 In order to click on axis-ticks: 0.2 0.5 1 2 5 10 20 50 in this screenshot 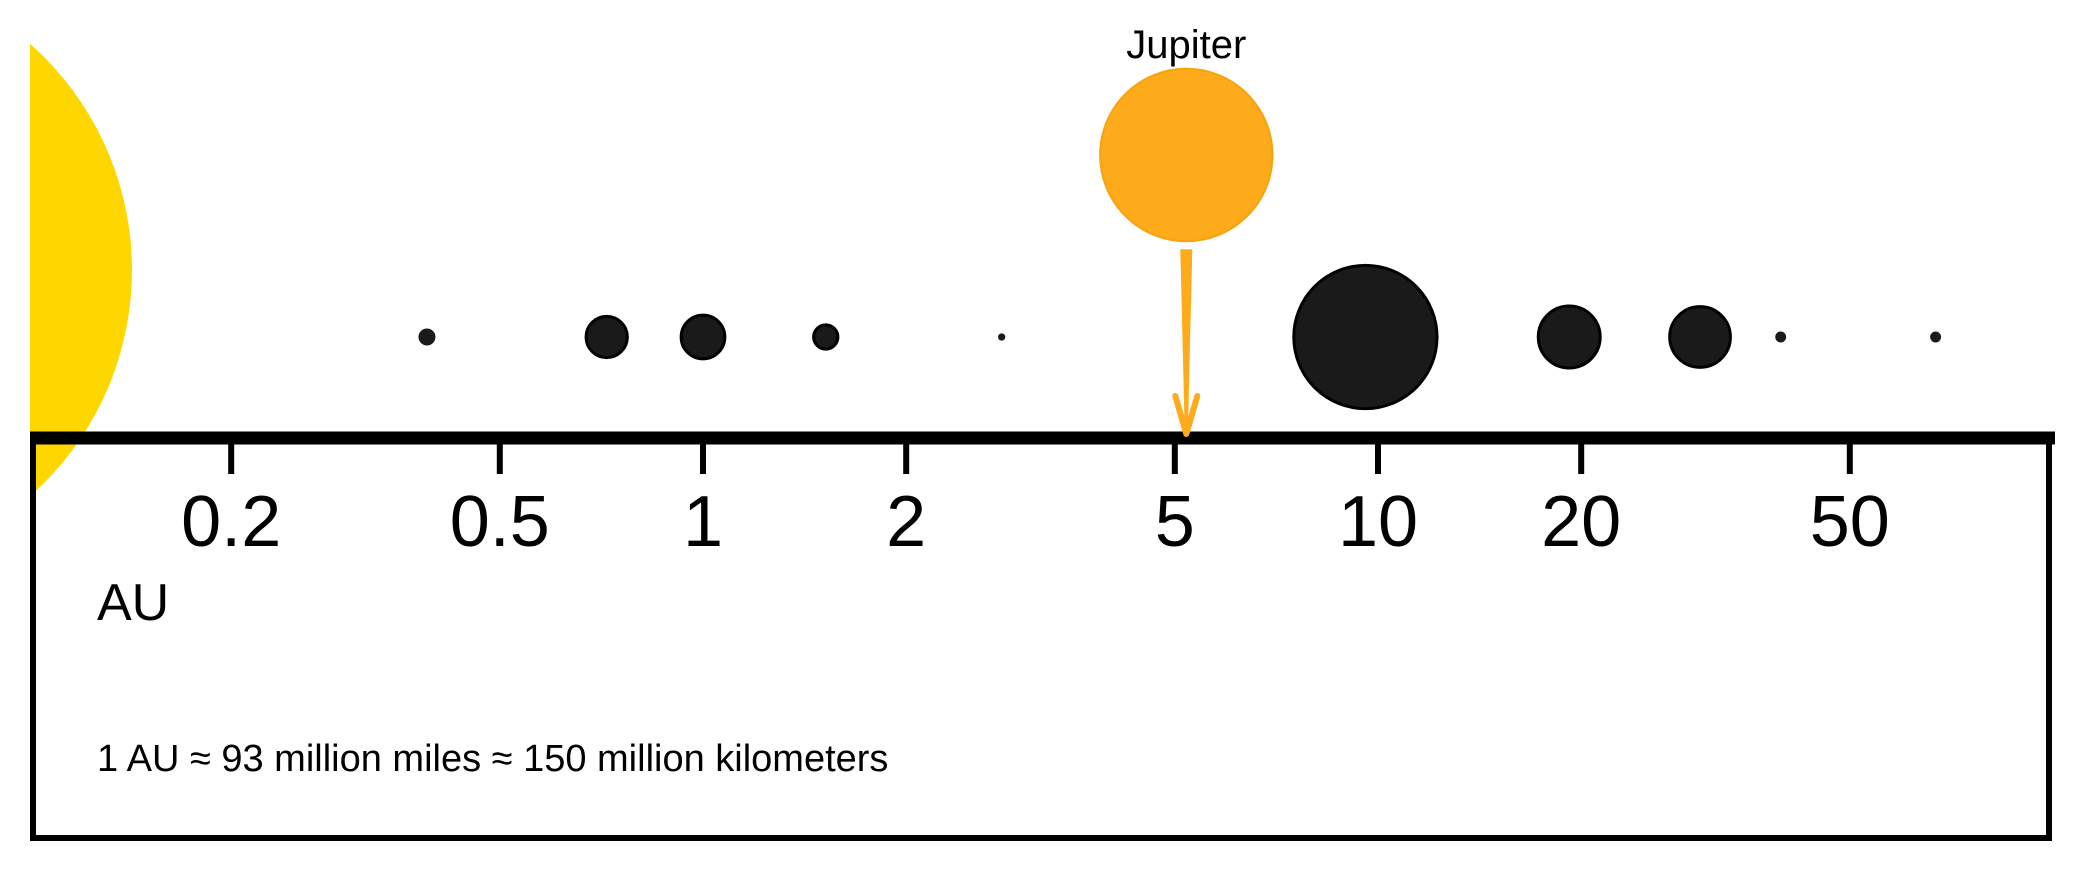, I will do `click(1035, 502)`.